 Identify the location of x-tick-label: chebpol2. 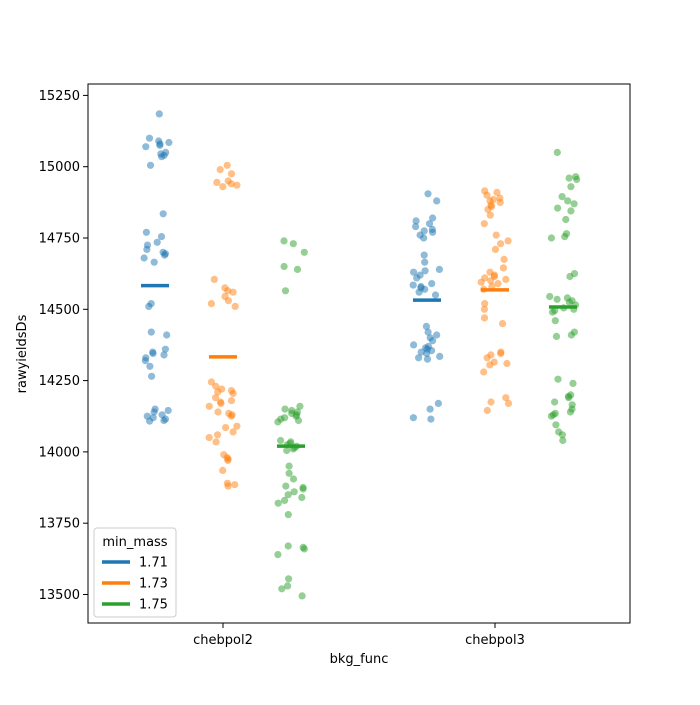
(223, 640).